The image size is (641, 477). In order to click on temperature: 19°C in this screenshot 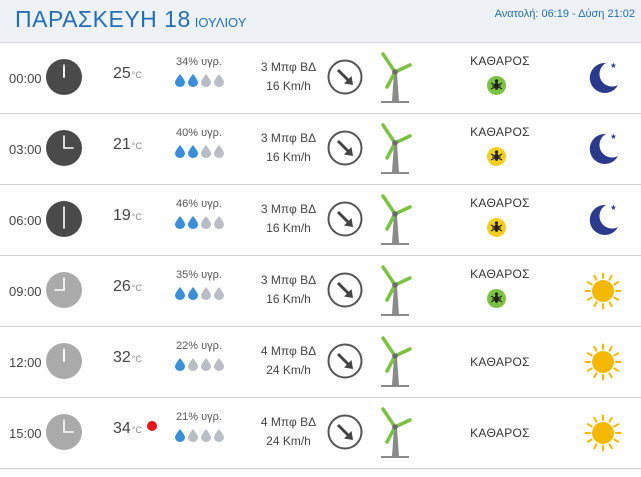, I will do `click(127, 216)`.